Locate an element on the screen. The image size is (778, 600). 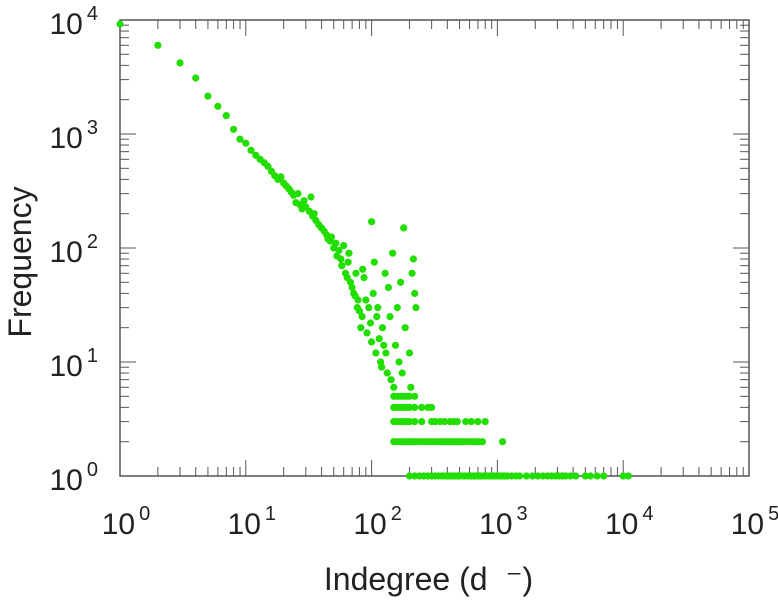
y-tick-label: 10 1 is located at coordinates (74, 364).